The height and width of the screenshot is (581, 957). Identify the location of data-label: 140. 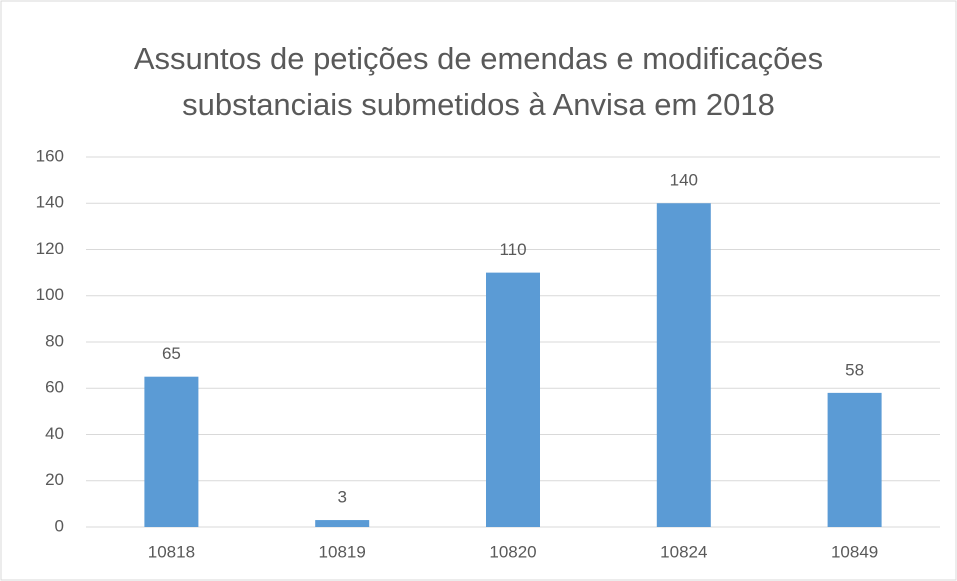
(684, 180).